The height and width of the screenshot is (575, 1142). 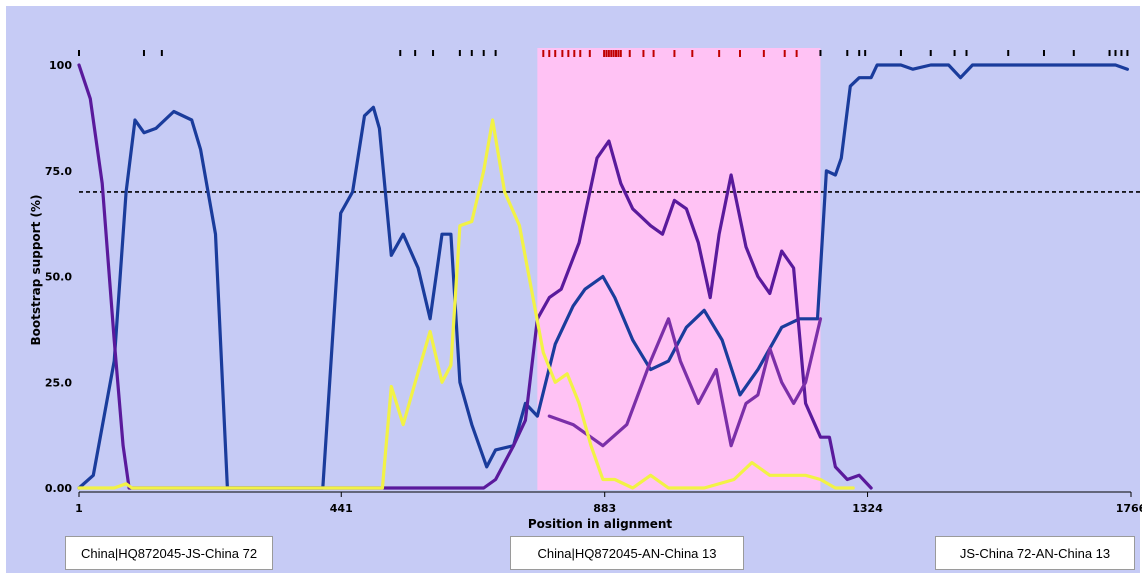 I want to click on y-tick-label: 100, so click(x=60, y=65).